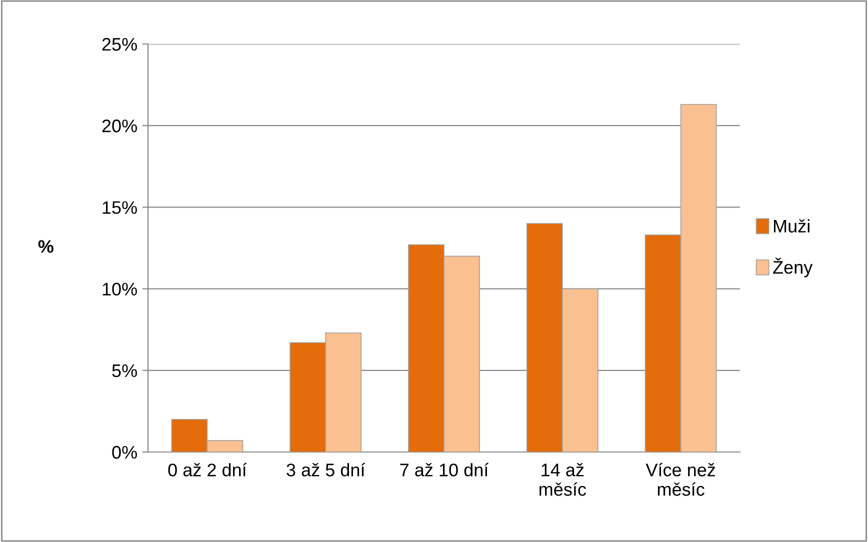 This screenshot has height=542, width=868. Describe the element at coordinates (681, 479) in the screenshot. I see `x-tick-label: Více než měsíc` at that location.